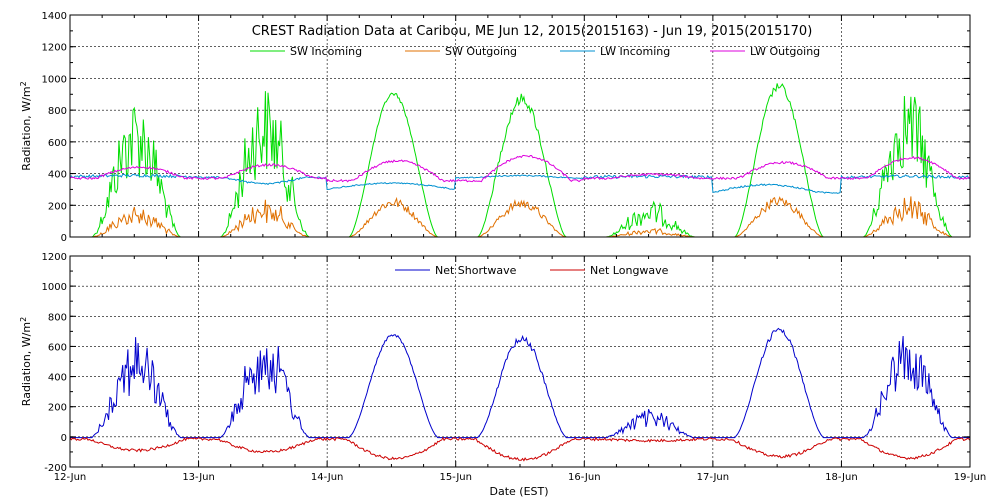 This screenshot has height=504, width=1000. What do you see at coordinates (584, 477) in the screenshot?
I see `x-tick-label: 16-Jun` at bounding box center [584, 477].